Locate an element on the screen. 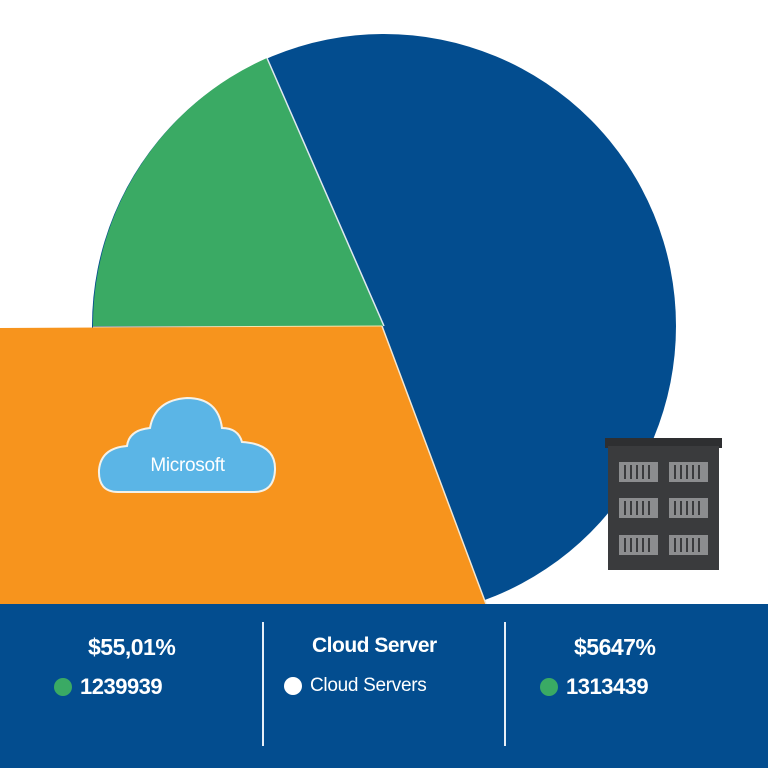 This screenshot has height=768, width=768. middle-label: Cloud Servers is located at coordinates (368, 685).